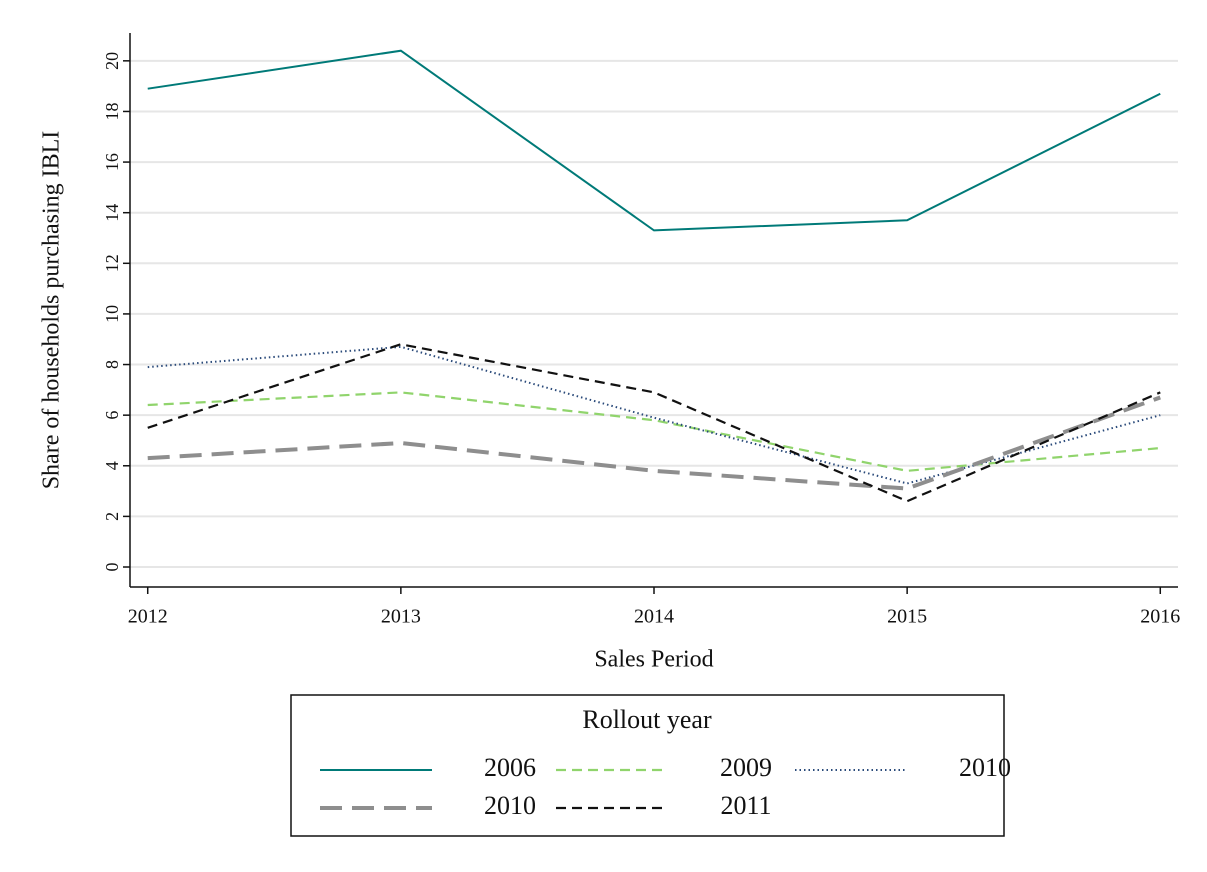  What do you see at coordinates (112, 263) in the screenshot?
I see `y-tick-label: 12` at bounding box center [112, 263].